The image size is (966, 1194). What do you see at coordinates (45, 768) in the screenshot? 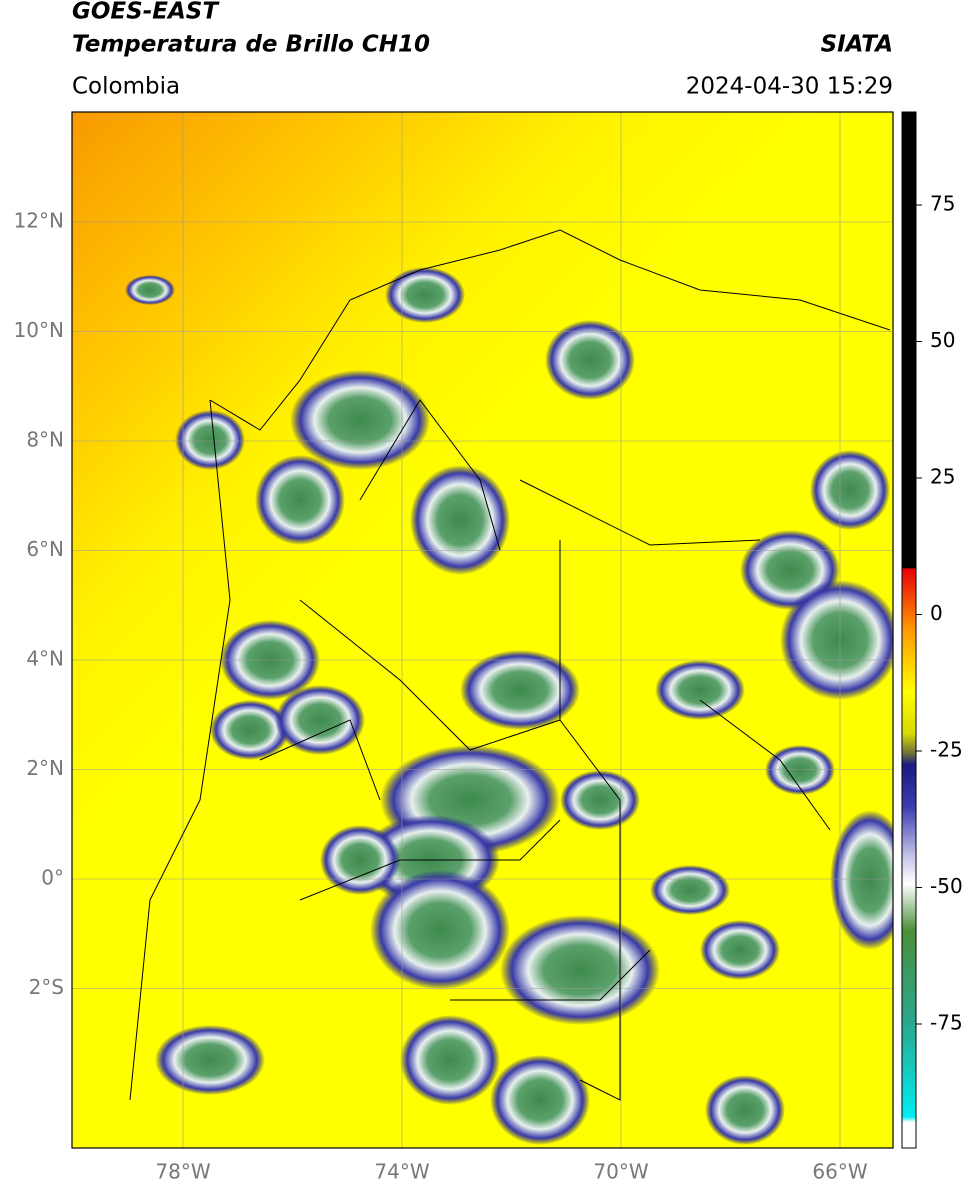
I see `lat-tick-label: 2°N` at bounding box center [45, 768].